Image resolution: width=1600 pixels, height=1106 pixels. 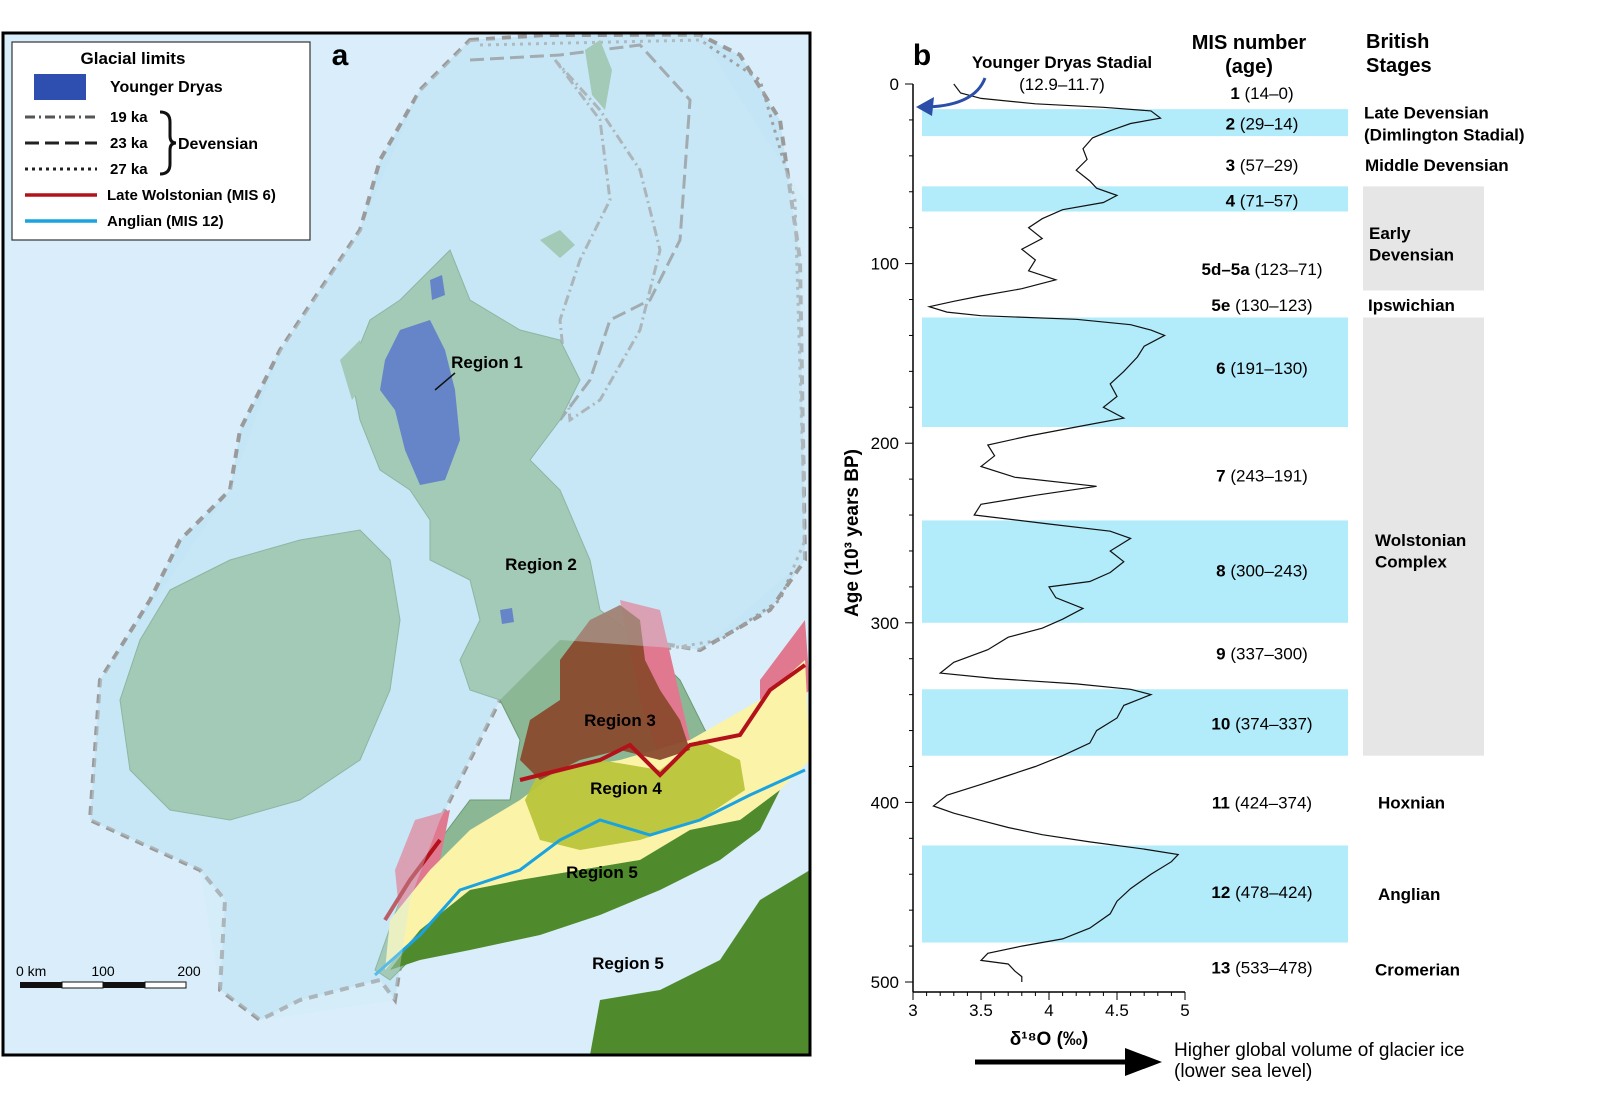 What do you see at coordinates (165, 221) in the screenshot?
I see `legend-anglian: Anglian (MIS 12)` at bounding box center [165, 221].